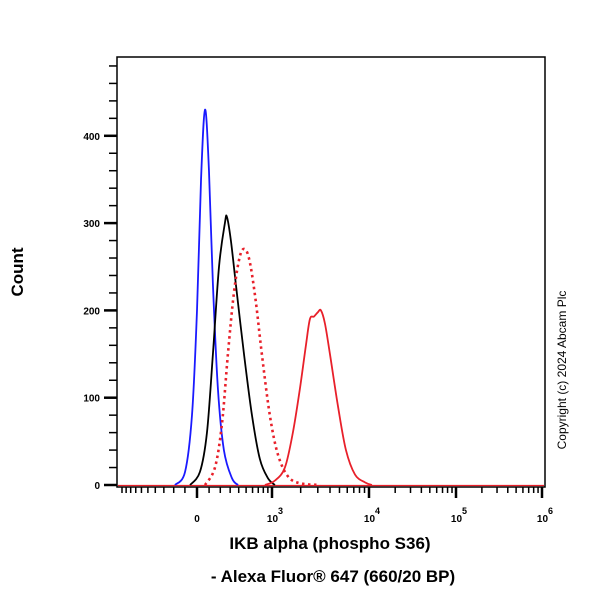 The image size is (600, 600). Describe the element at coordinates (545, 515) in the screenshot. I see `x-tick-label: 10⁶` at that location.